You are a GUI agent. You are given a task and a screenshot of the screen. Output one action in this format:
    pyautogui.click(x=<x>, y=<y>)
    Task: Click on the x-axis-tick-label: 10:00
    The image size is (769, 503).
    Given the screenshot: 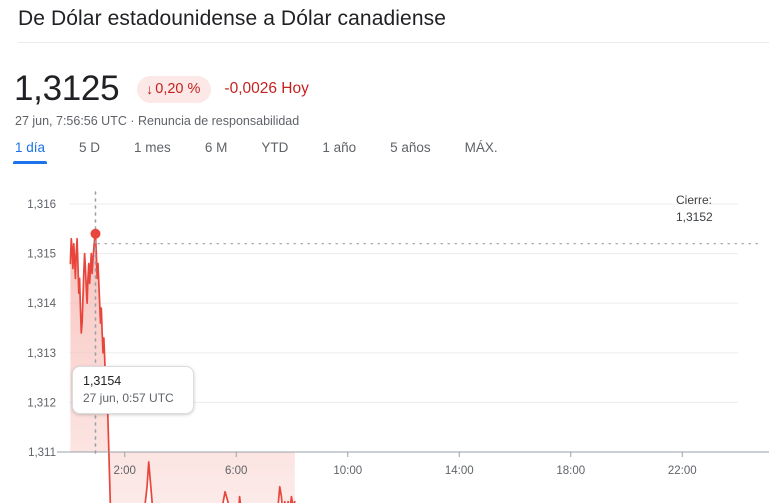 What is the action you would take?
    pyautogui.click(x=347, y=471)
    